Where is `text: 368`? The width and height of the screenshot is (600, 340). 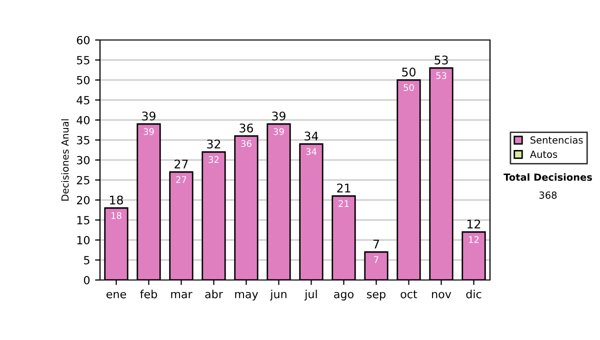
text: 368 is located at coordinates (548, 195).